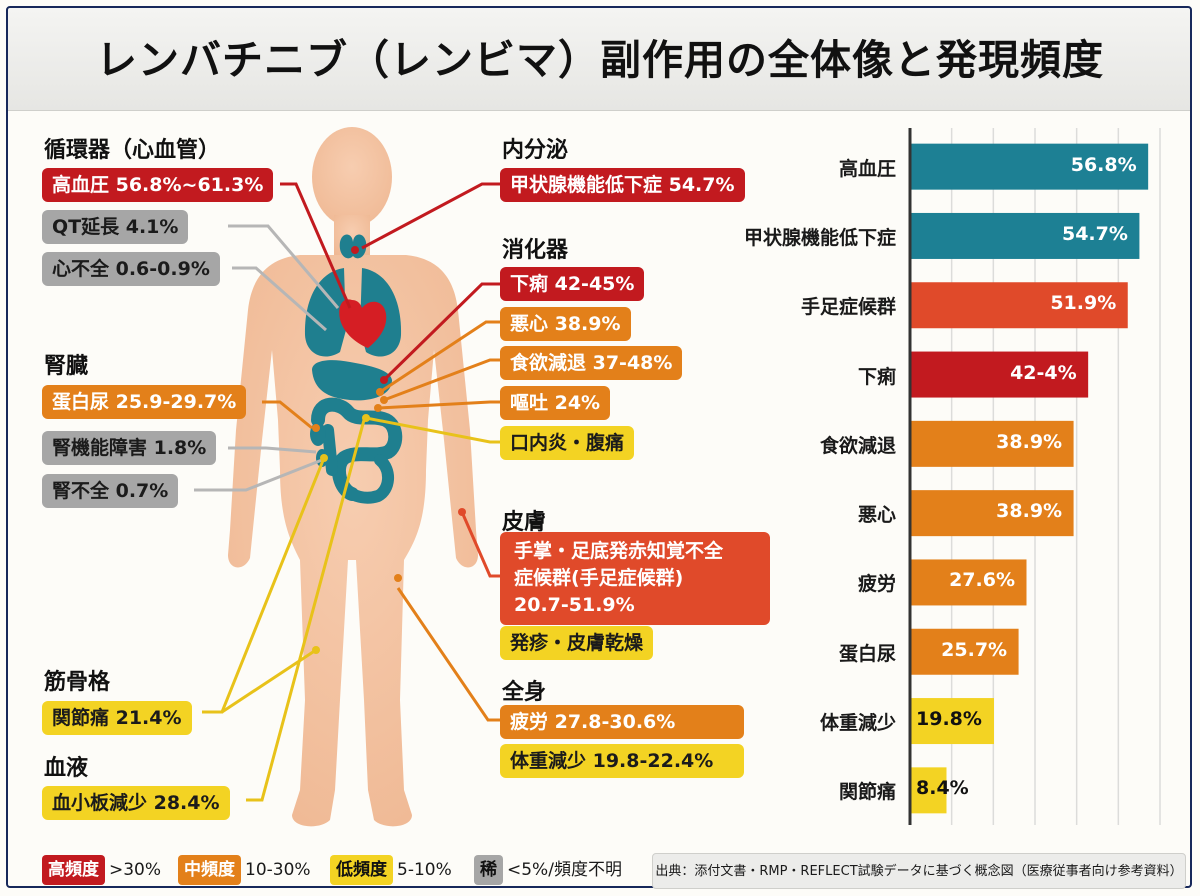 The height and width of the screenshot is (896, 1200). Describe the element at coordinates (949, 719) in the screenshot. I see `chart-value-label: 19.8%` at that location.